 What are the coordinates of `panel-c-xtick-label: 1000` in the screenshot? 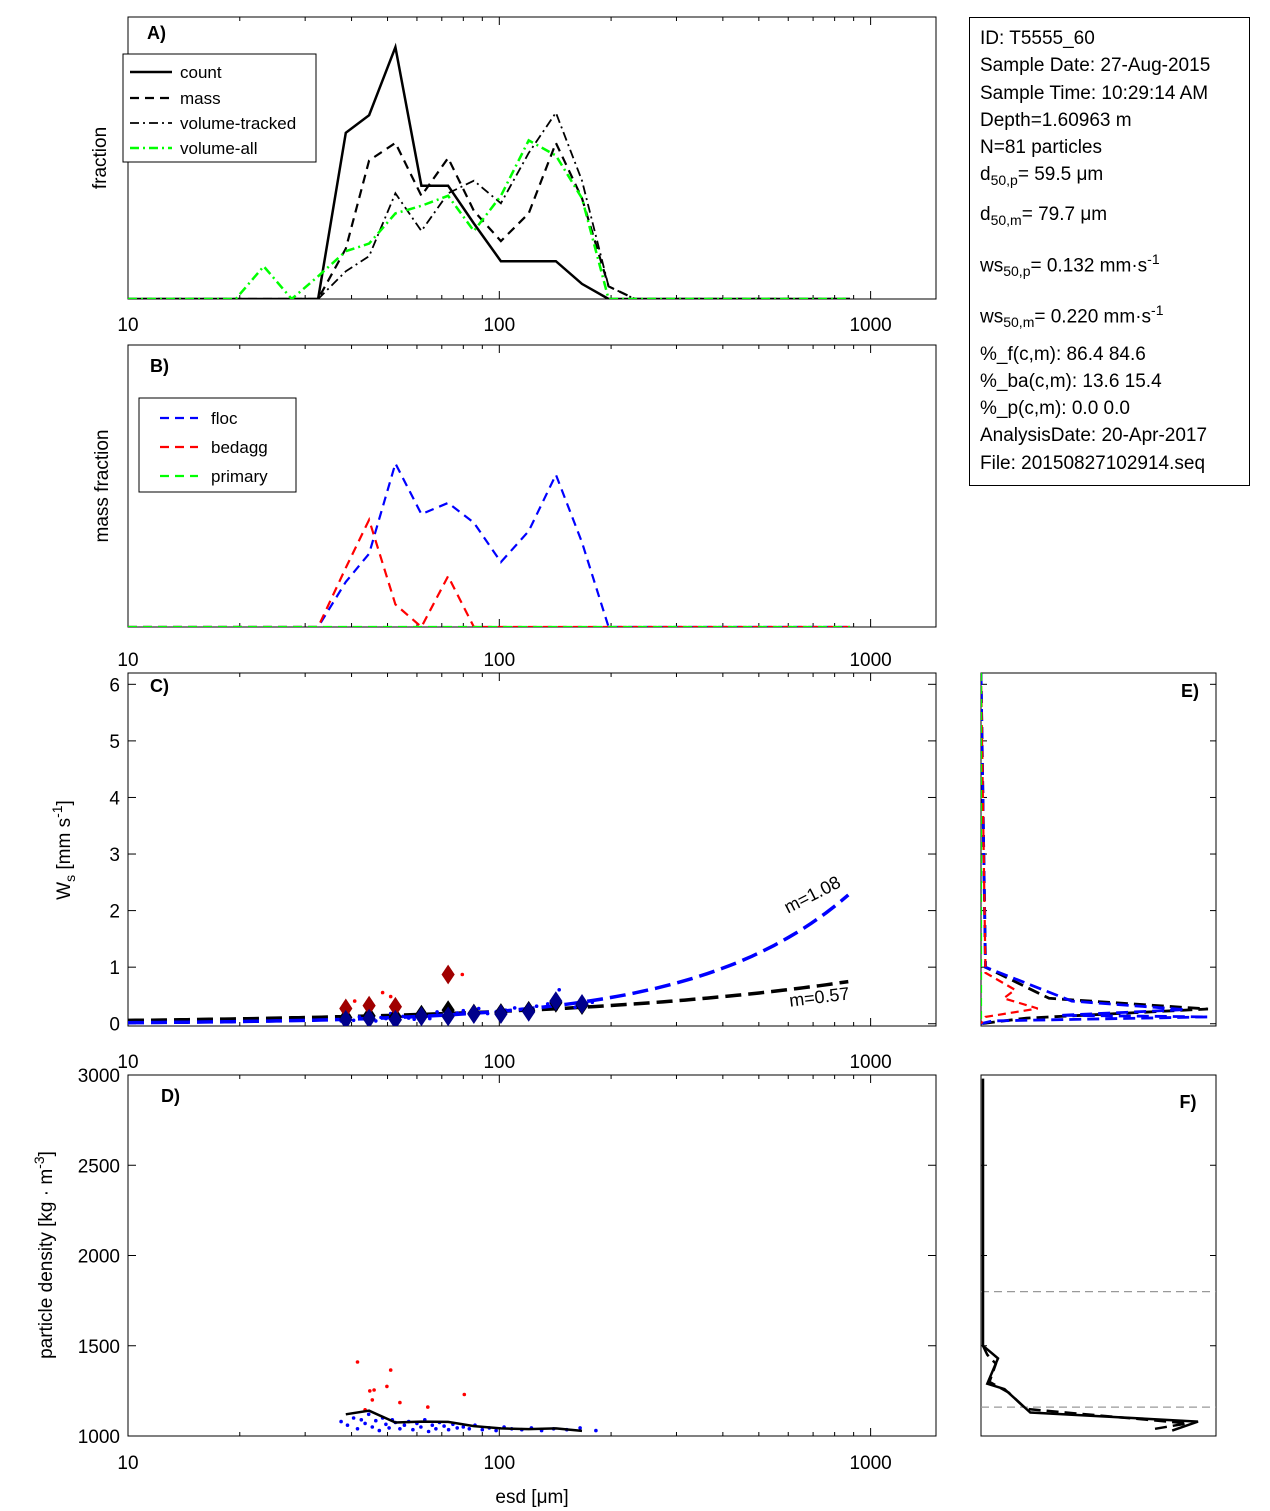 It's located at (870, 1062).